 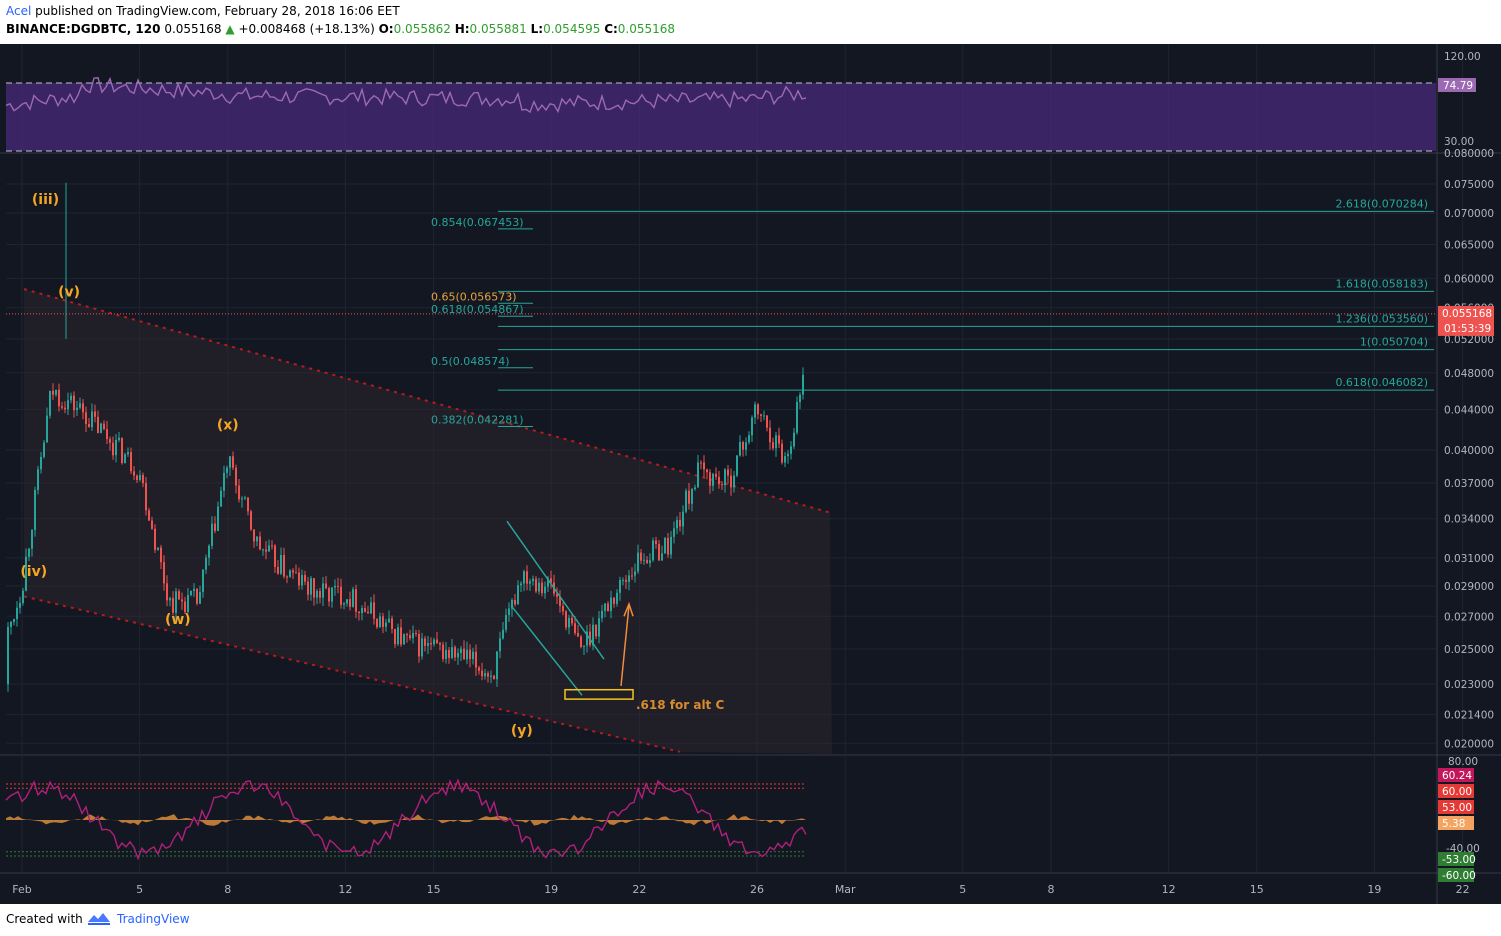 What do you see at coordinates (83, 29) in the screenshot?
I see `symbol-name: BINANCE:DGDBTC, 120` at bounding box center [83, 29].